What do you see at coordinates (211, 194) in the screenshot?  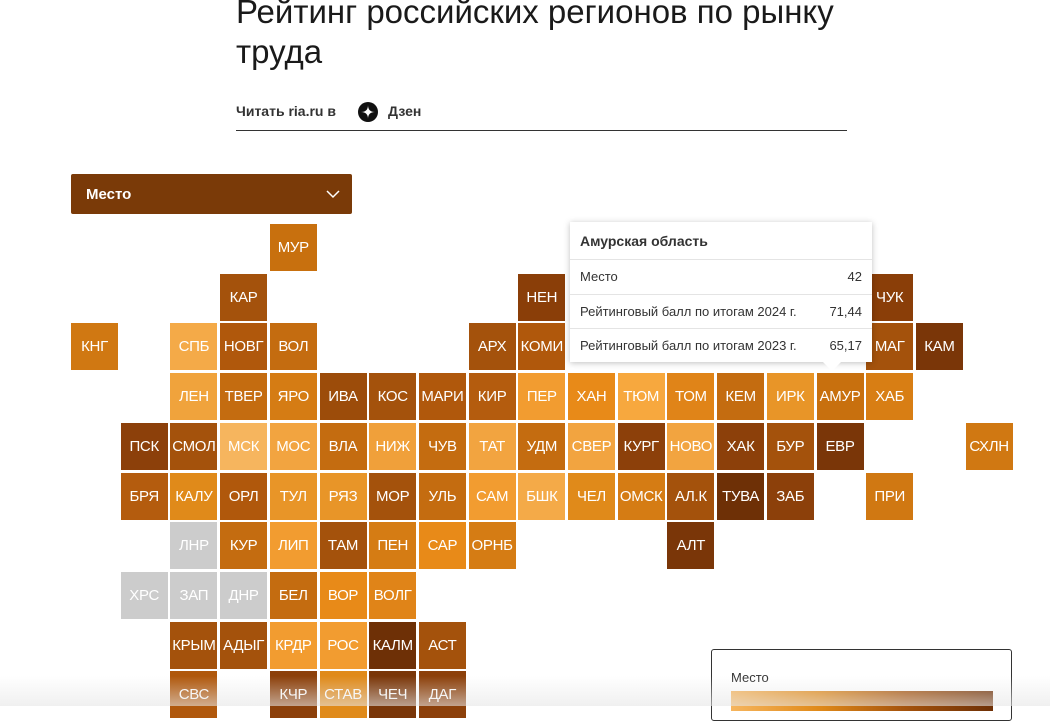 I see `metric-select: Место` at bounding box center [211, 194].